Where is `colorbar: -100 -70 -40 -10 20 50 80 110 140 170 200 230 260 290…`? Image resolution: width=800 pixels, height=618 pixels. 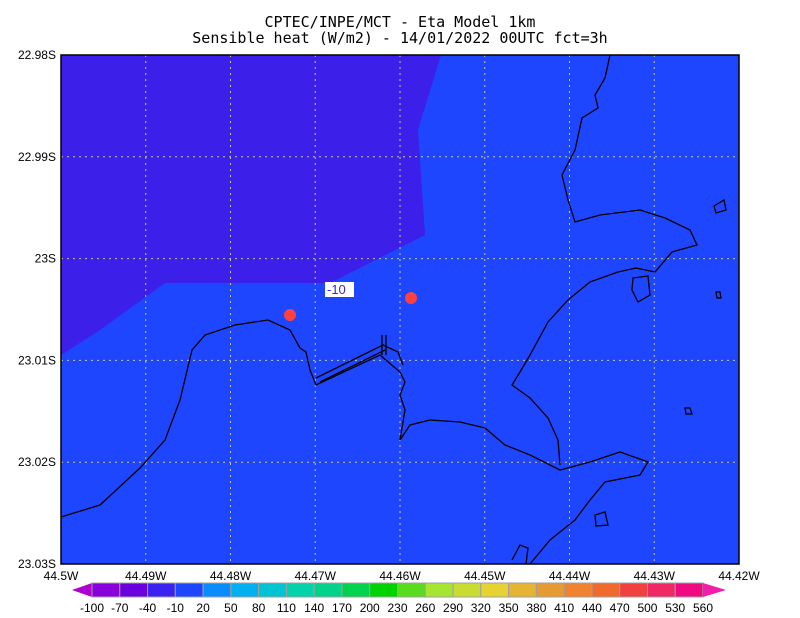 colorbar: -100 -70 -40 -10 20 50 80 110 140 170 200 230 260 290… is located at coordinates (399, 598).